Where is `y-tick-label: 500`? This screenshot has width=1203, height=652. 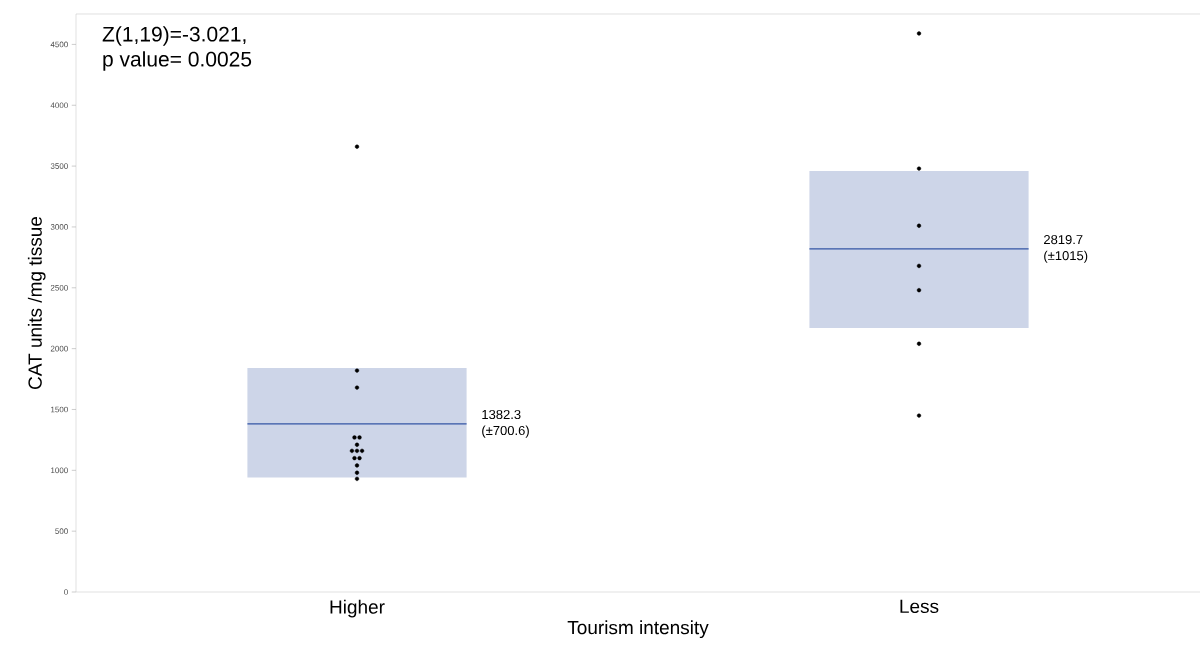
y-tick-label: 500 is located at coordinates (61, 531).